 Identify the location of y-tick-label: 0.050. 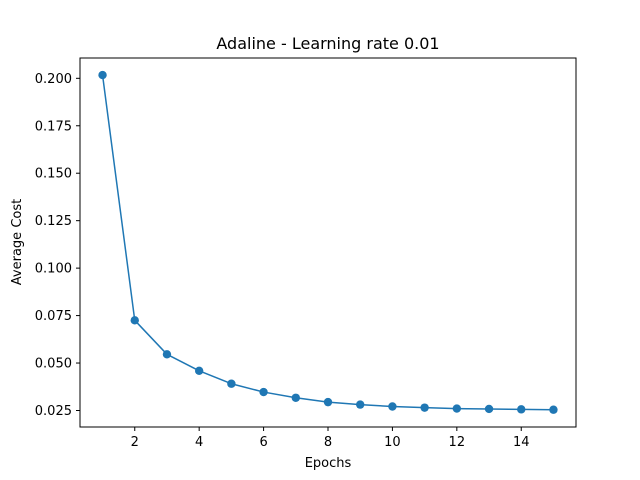
(53, 364).